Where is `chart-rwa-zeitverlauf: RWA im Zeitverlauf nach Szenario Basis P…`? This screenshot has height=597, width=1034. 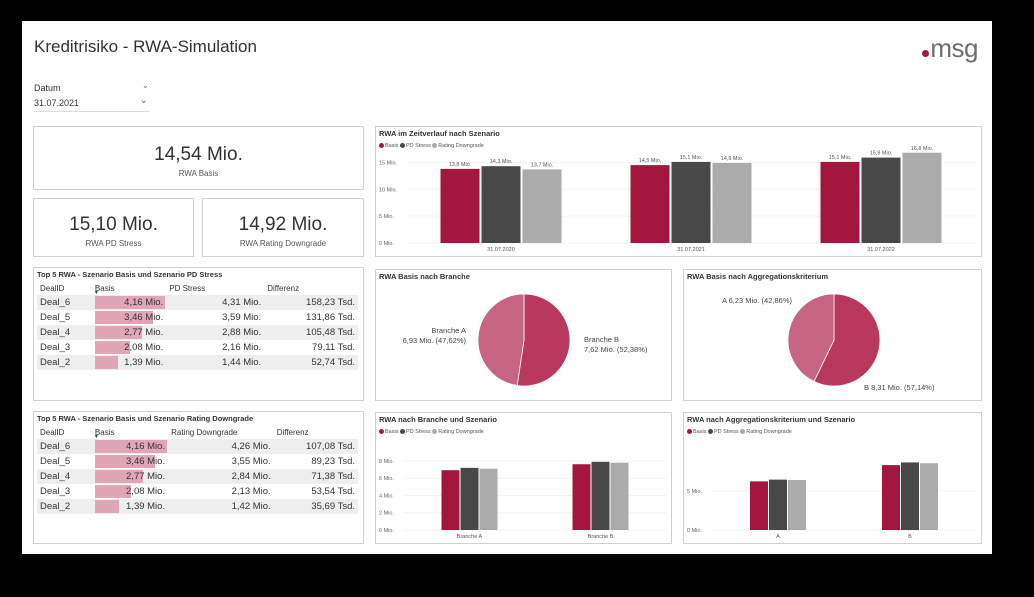
chart-rwa-zeitverlauf: RWA im Zeitverlauf nach Szenario Basis P… is located at coordinates (678, 191).